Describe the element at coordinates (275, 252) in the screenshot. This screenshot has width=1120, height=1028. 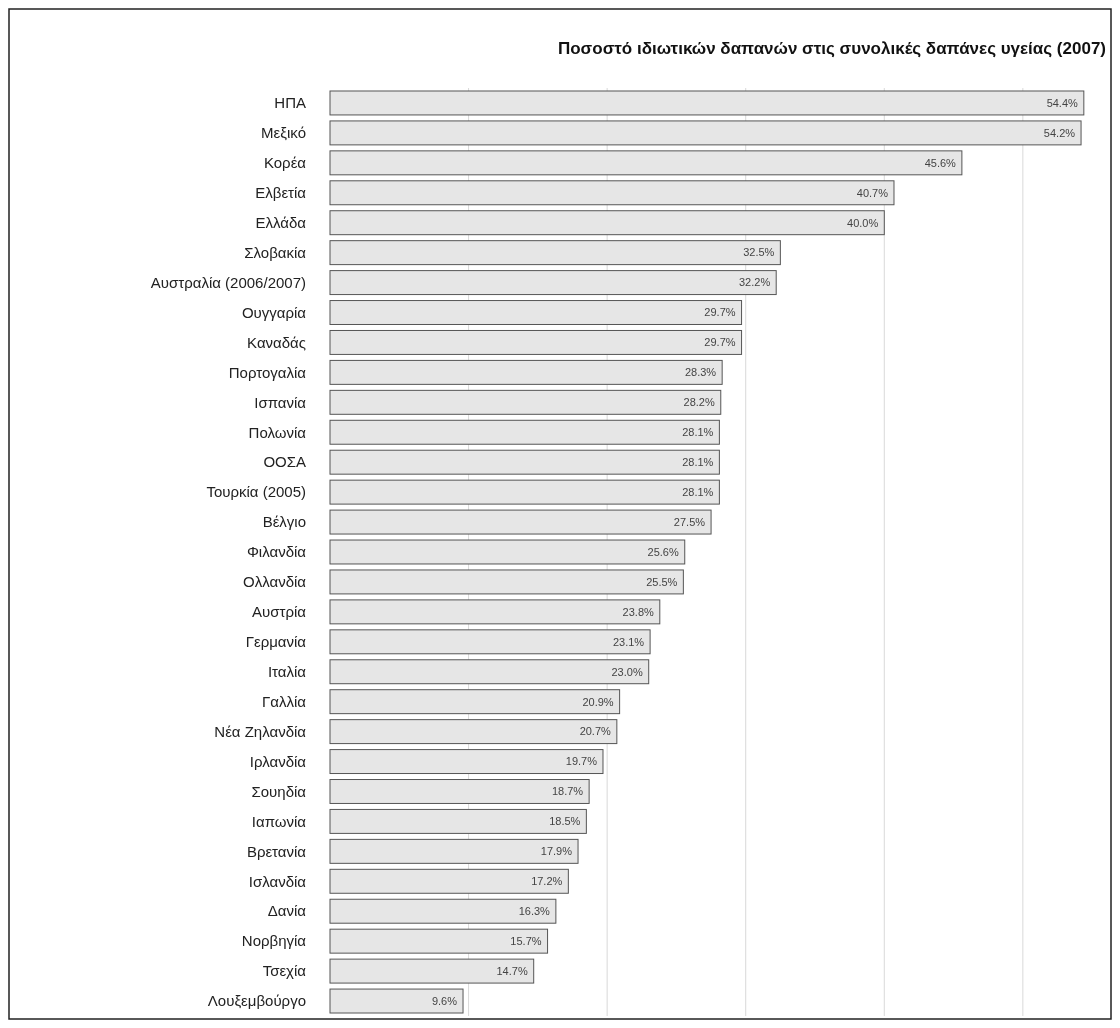
I see `y-tick-label: Σλοβακία` at that location.